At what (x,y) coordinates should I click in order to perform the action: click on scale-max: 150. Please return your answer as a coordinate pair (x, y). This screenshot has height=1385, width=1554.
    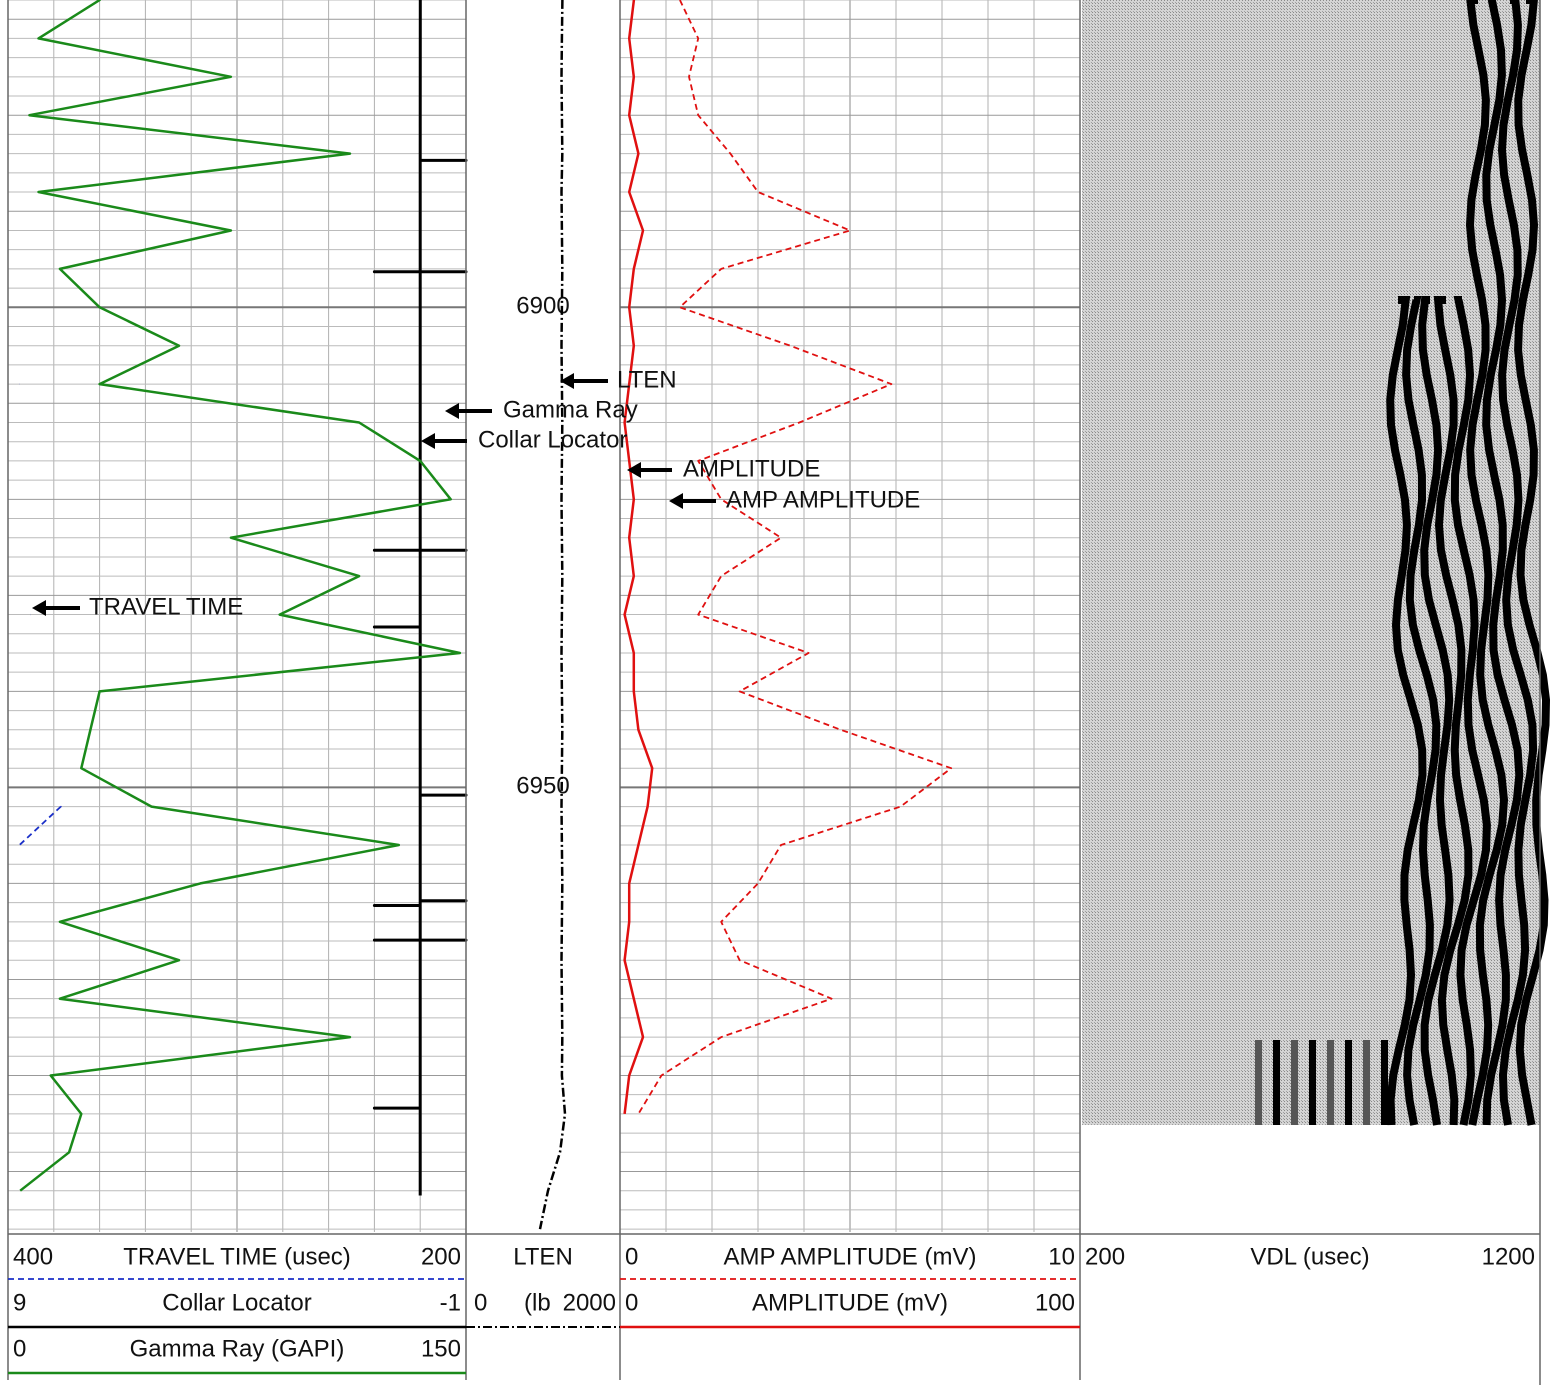
    Looking at the image, I should click on (441, 1348).